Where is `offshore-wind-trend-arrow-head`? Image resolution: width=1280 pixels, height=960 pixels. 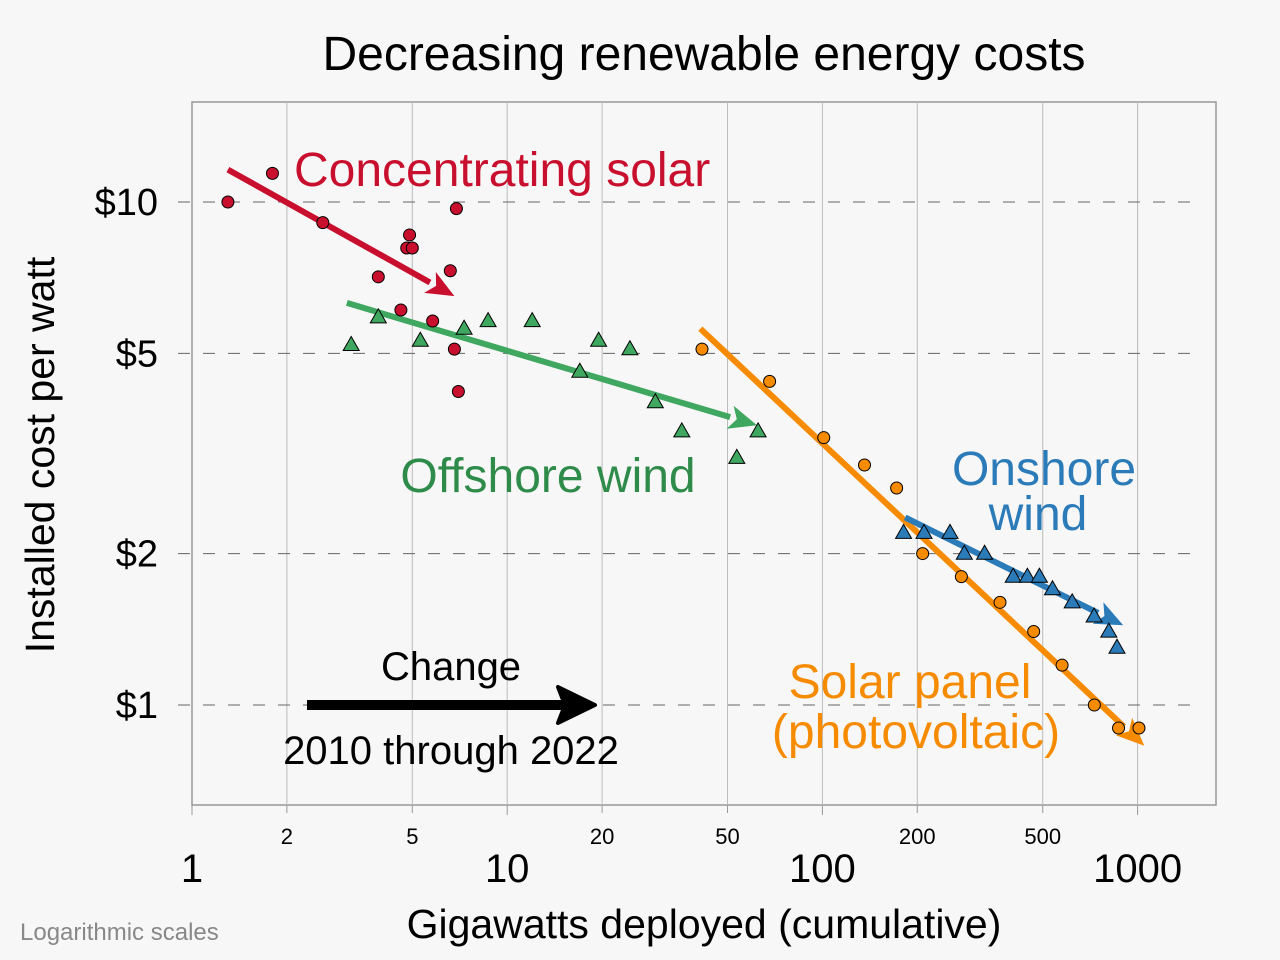 offshore-wind-trend-arrow-head is located at coordinates (741, 417).